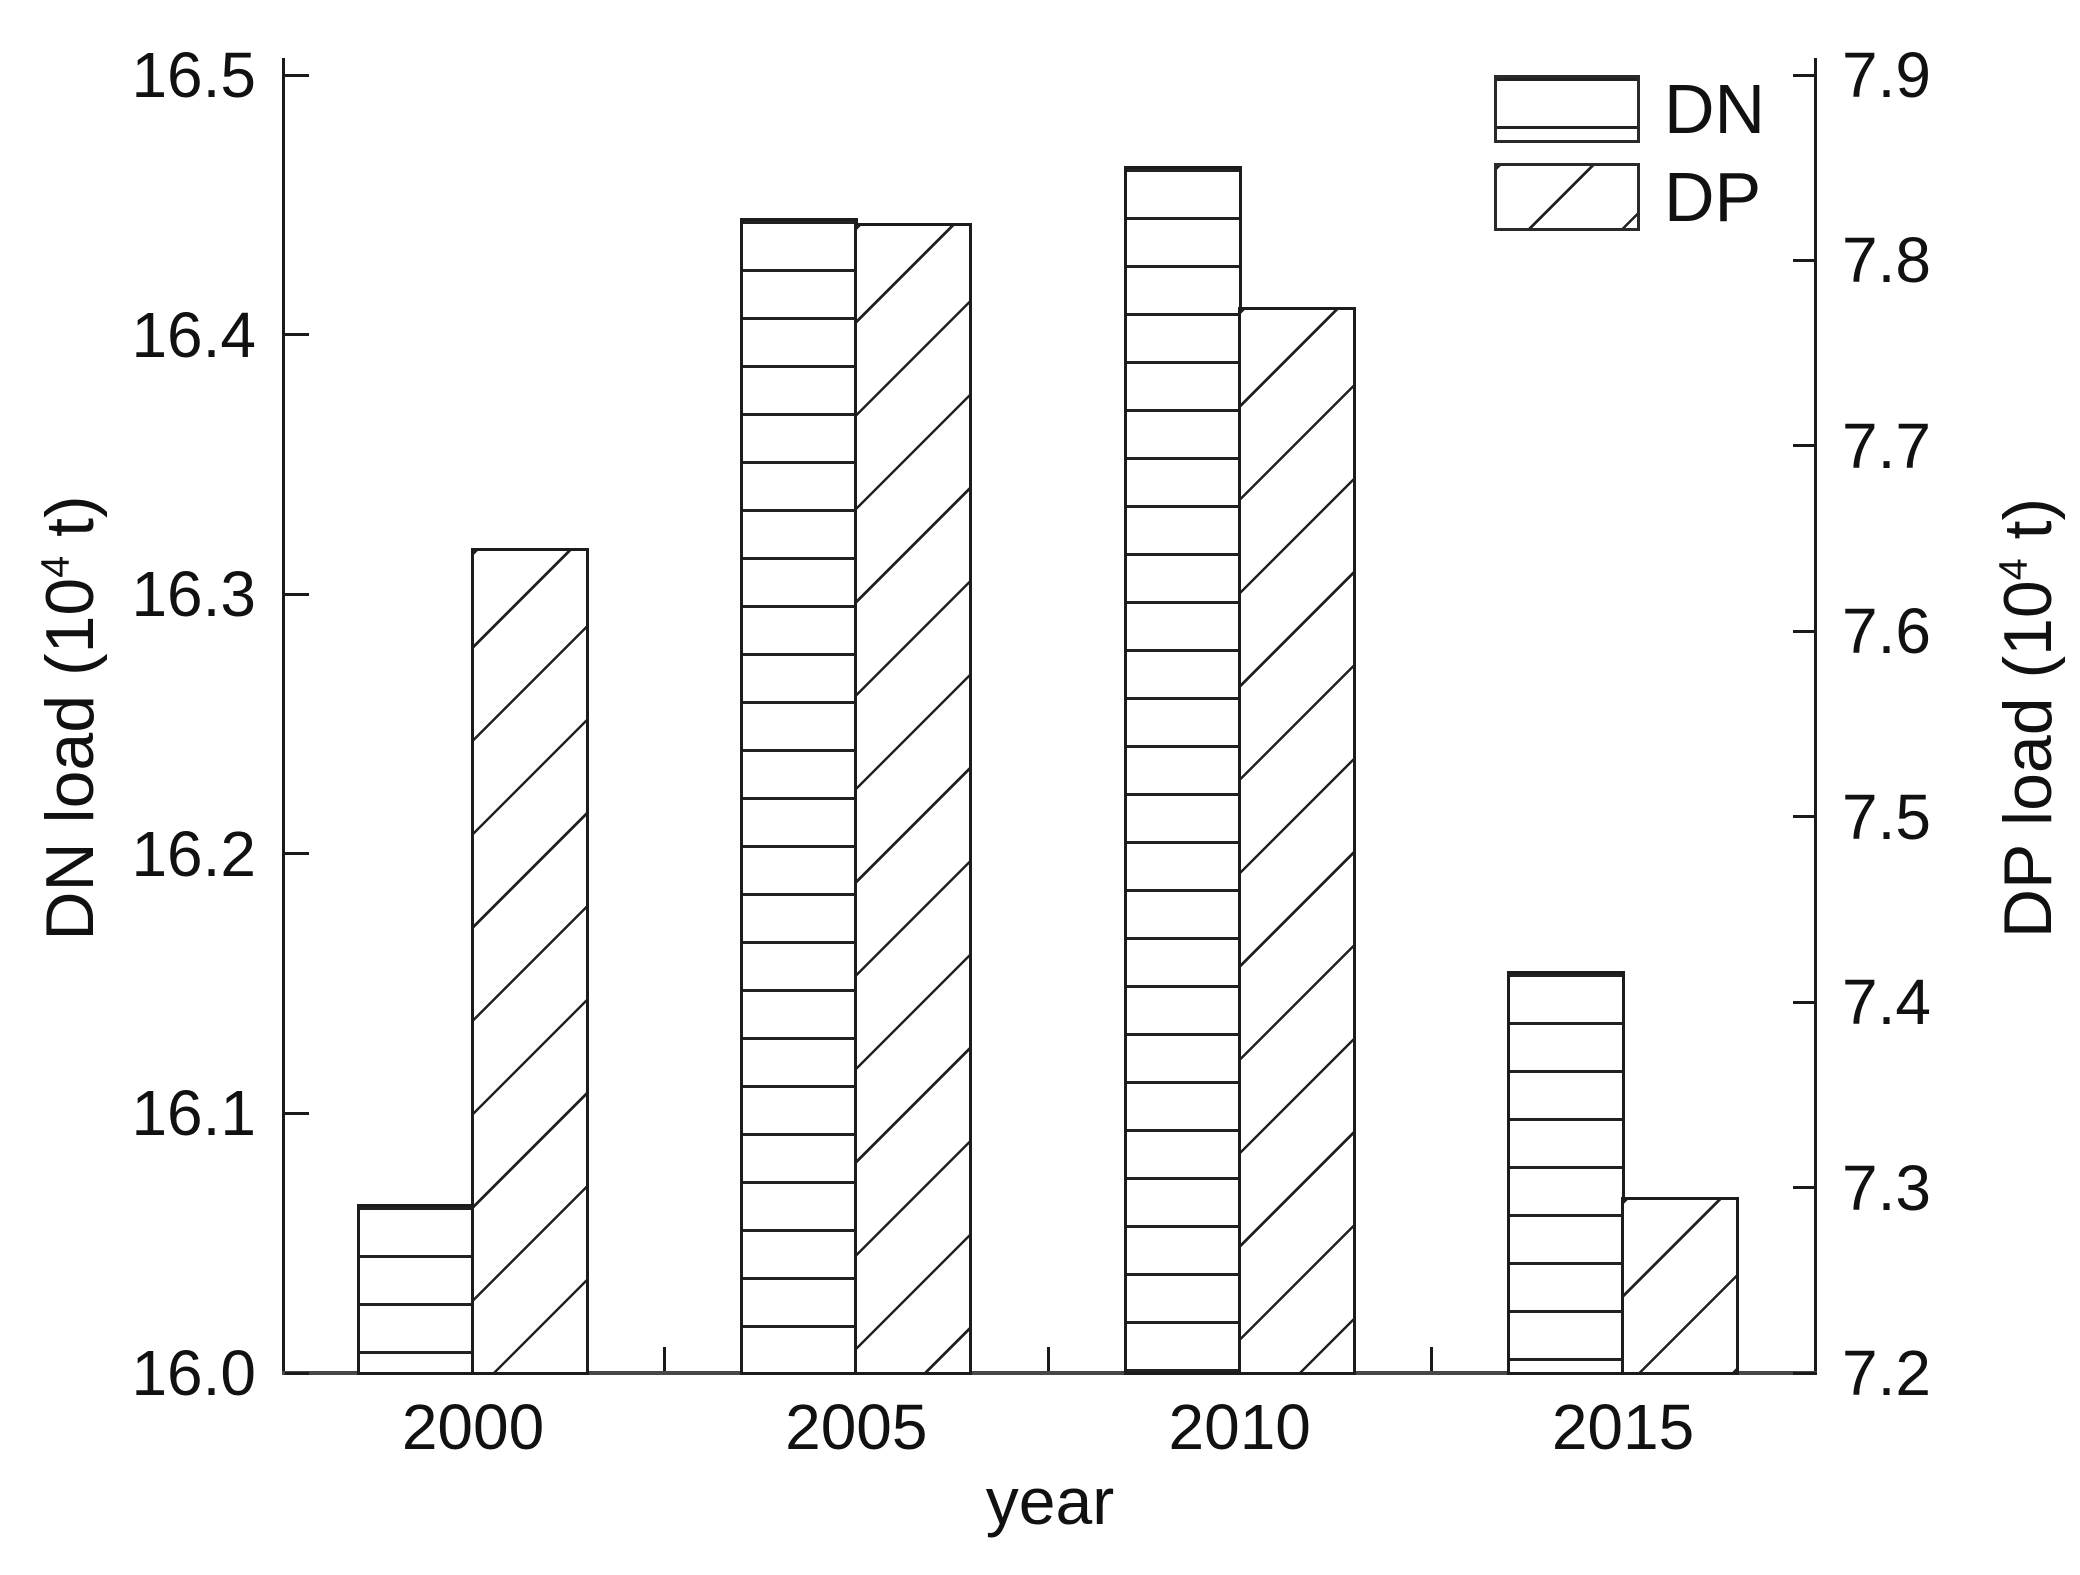 The width and height of the screenshot is (2080, 1575). What do you see at coordinates (1886, 816) in the screenshot?
I see `right-y-tick-label: 7.5` at bounding box center [1886, 816].